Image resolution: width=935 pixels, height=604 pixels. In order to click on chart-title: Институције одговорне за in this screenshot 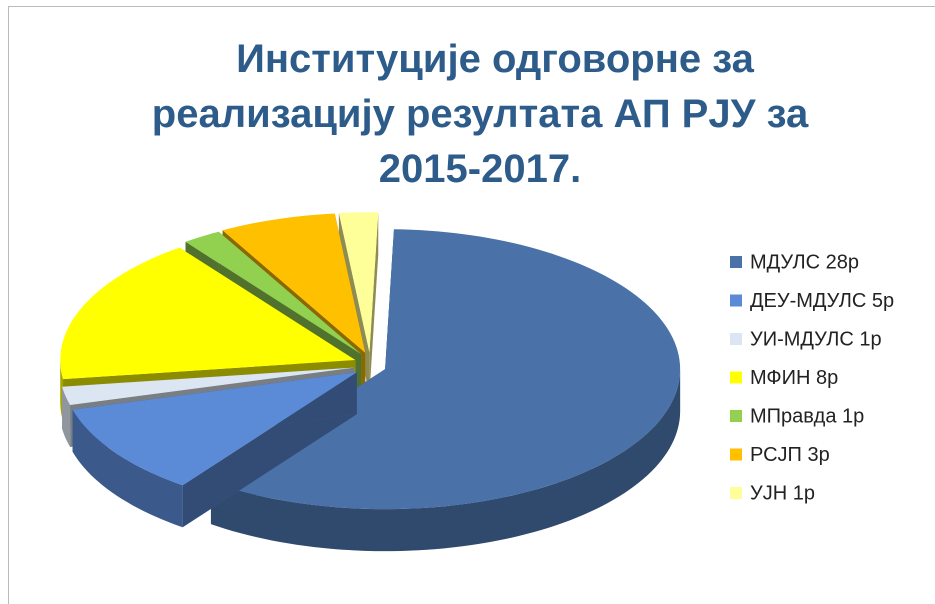, I will do `click(495, 59)`.